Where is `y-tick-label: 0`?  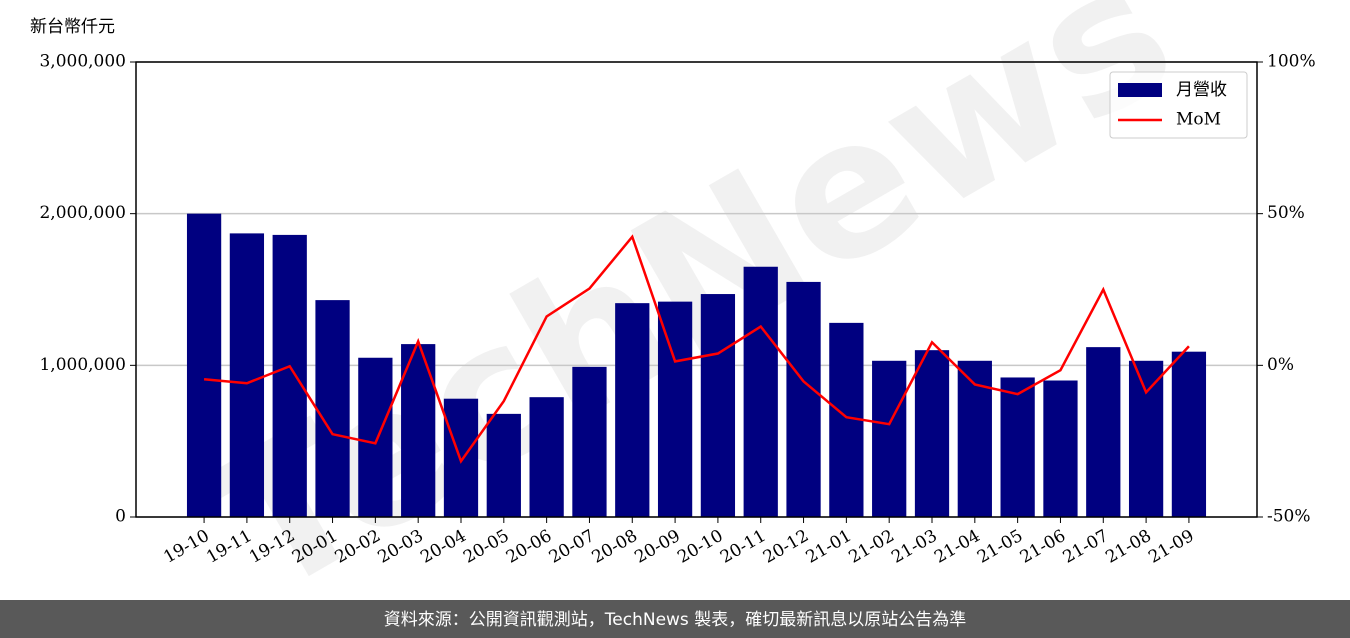 y-tick-label: 0 is located at coordinates (120, 517).